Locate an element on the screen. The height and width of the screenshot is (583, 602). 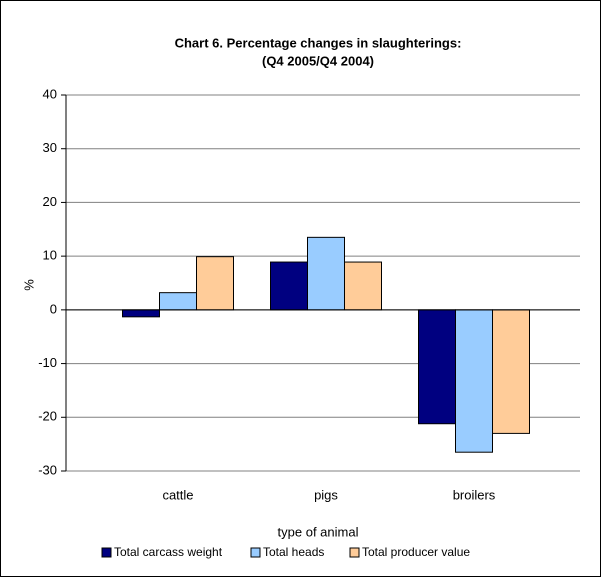
y-tick-label: -30 is located at coordinates (47, 469).